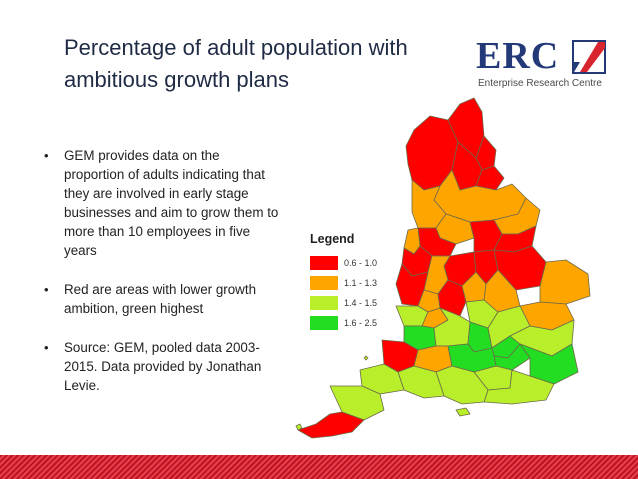  What do you see at coordinates (518, 56) in the screenshot?
I see `logo-wordmark: ERC` at bounding box center [518, 56].